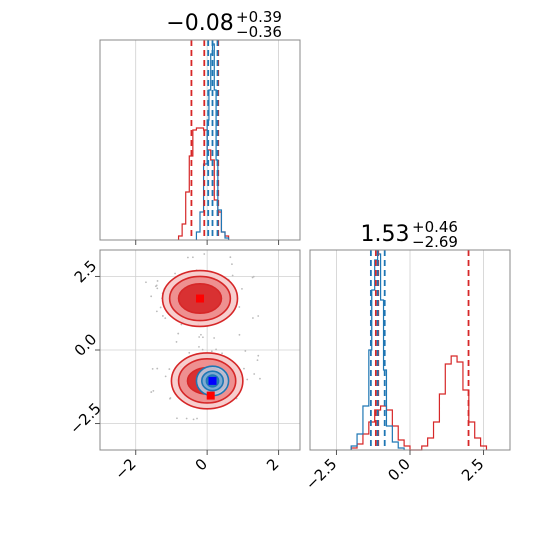  What do you see at coordinates (259, 32) in the screenshot?
I see `title-lower-error: −0.36` at bounding box center [259, 32].